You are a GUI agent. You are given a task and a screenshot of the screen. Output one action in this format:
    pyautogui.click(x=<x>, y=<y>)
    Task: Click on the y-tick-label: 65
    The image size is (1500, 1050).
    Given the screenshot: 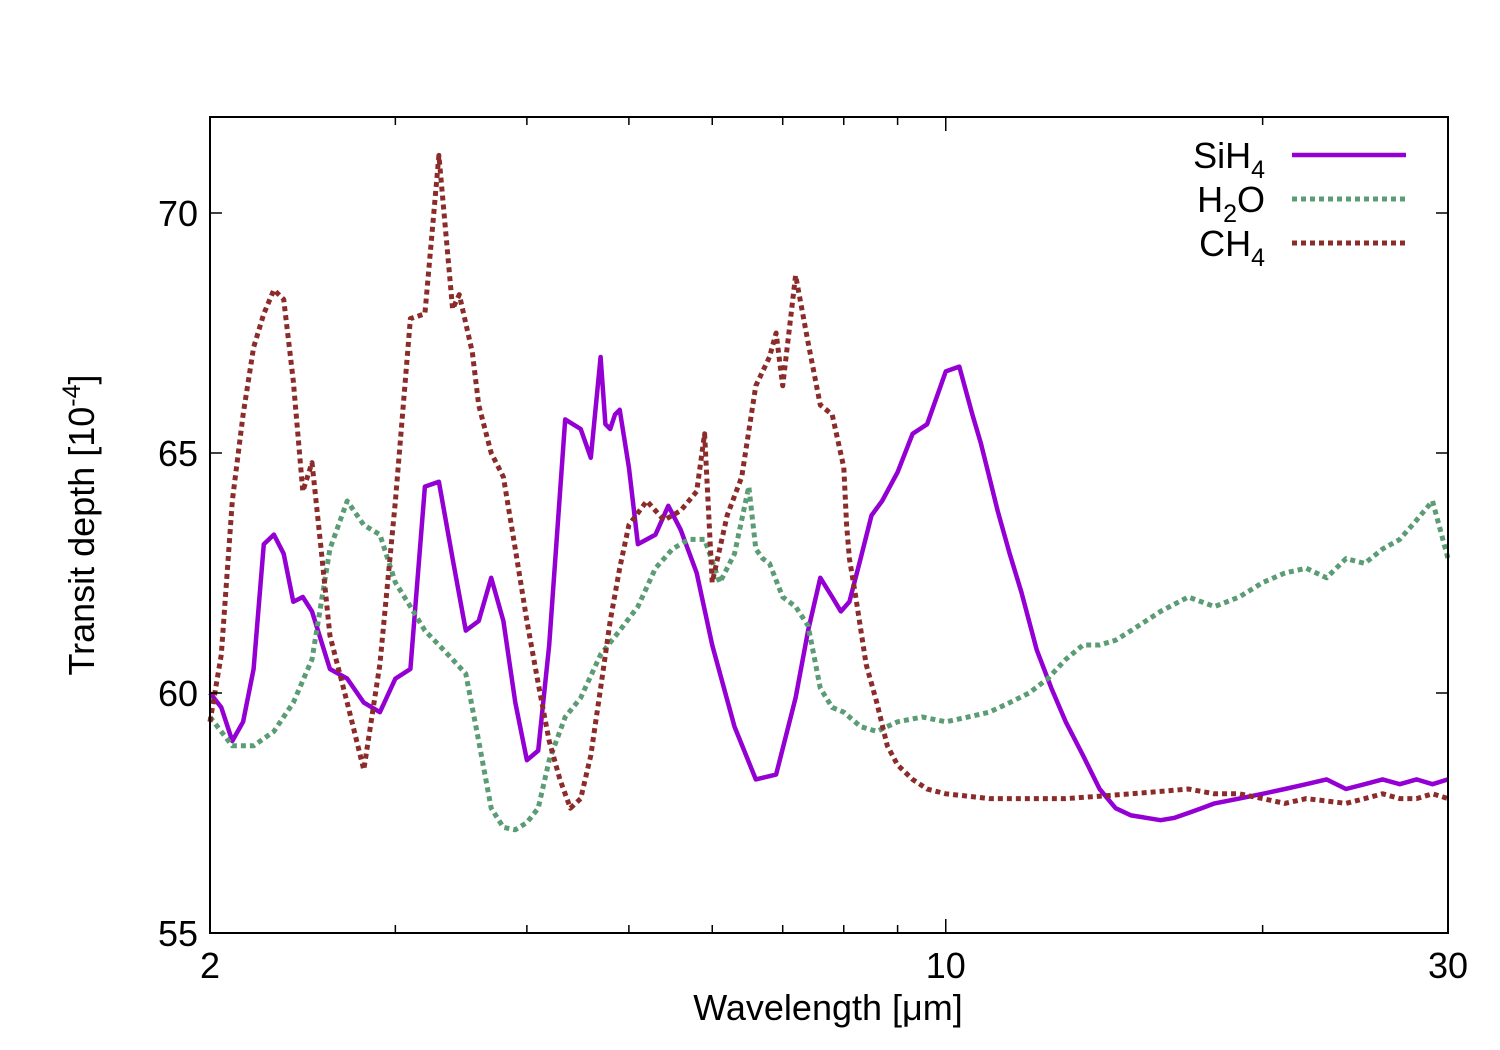 What is the action you would take?
    pyautogui.click(x=178, y=453)
    